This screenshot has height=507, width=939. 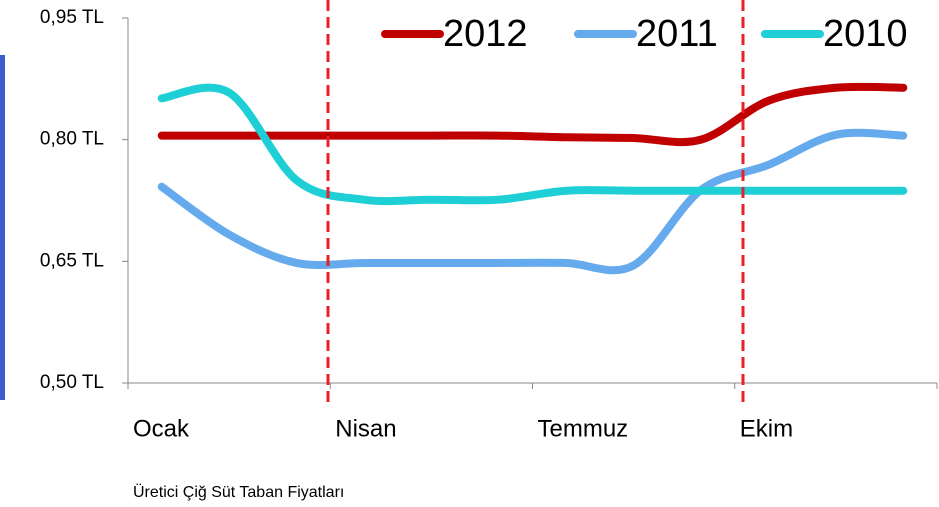 I want to click on legend-label: 2011, so click(x=677, y=34).